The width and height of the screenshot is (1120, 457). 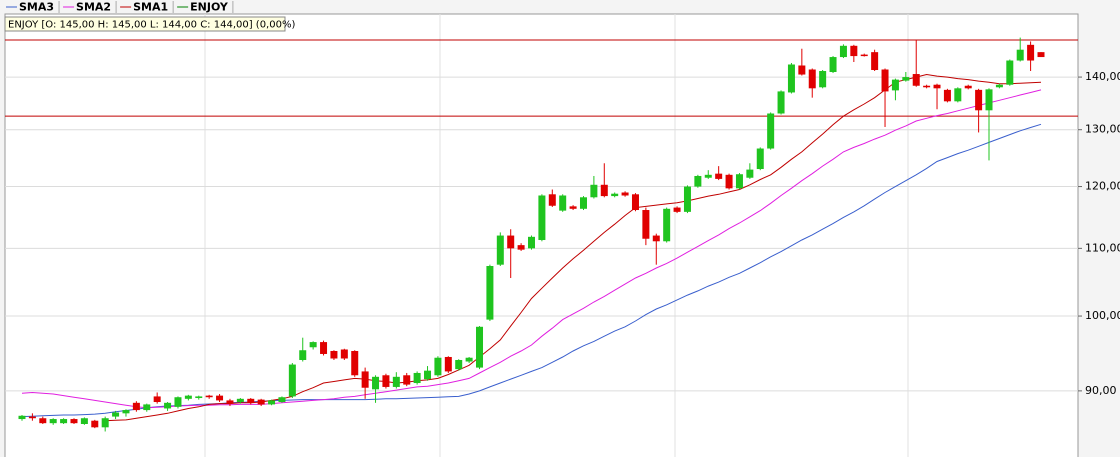 I want to click on y-tick-label: 130,00, so click(x=1102, y=129).